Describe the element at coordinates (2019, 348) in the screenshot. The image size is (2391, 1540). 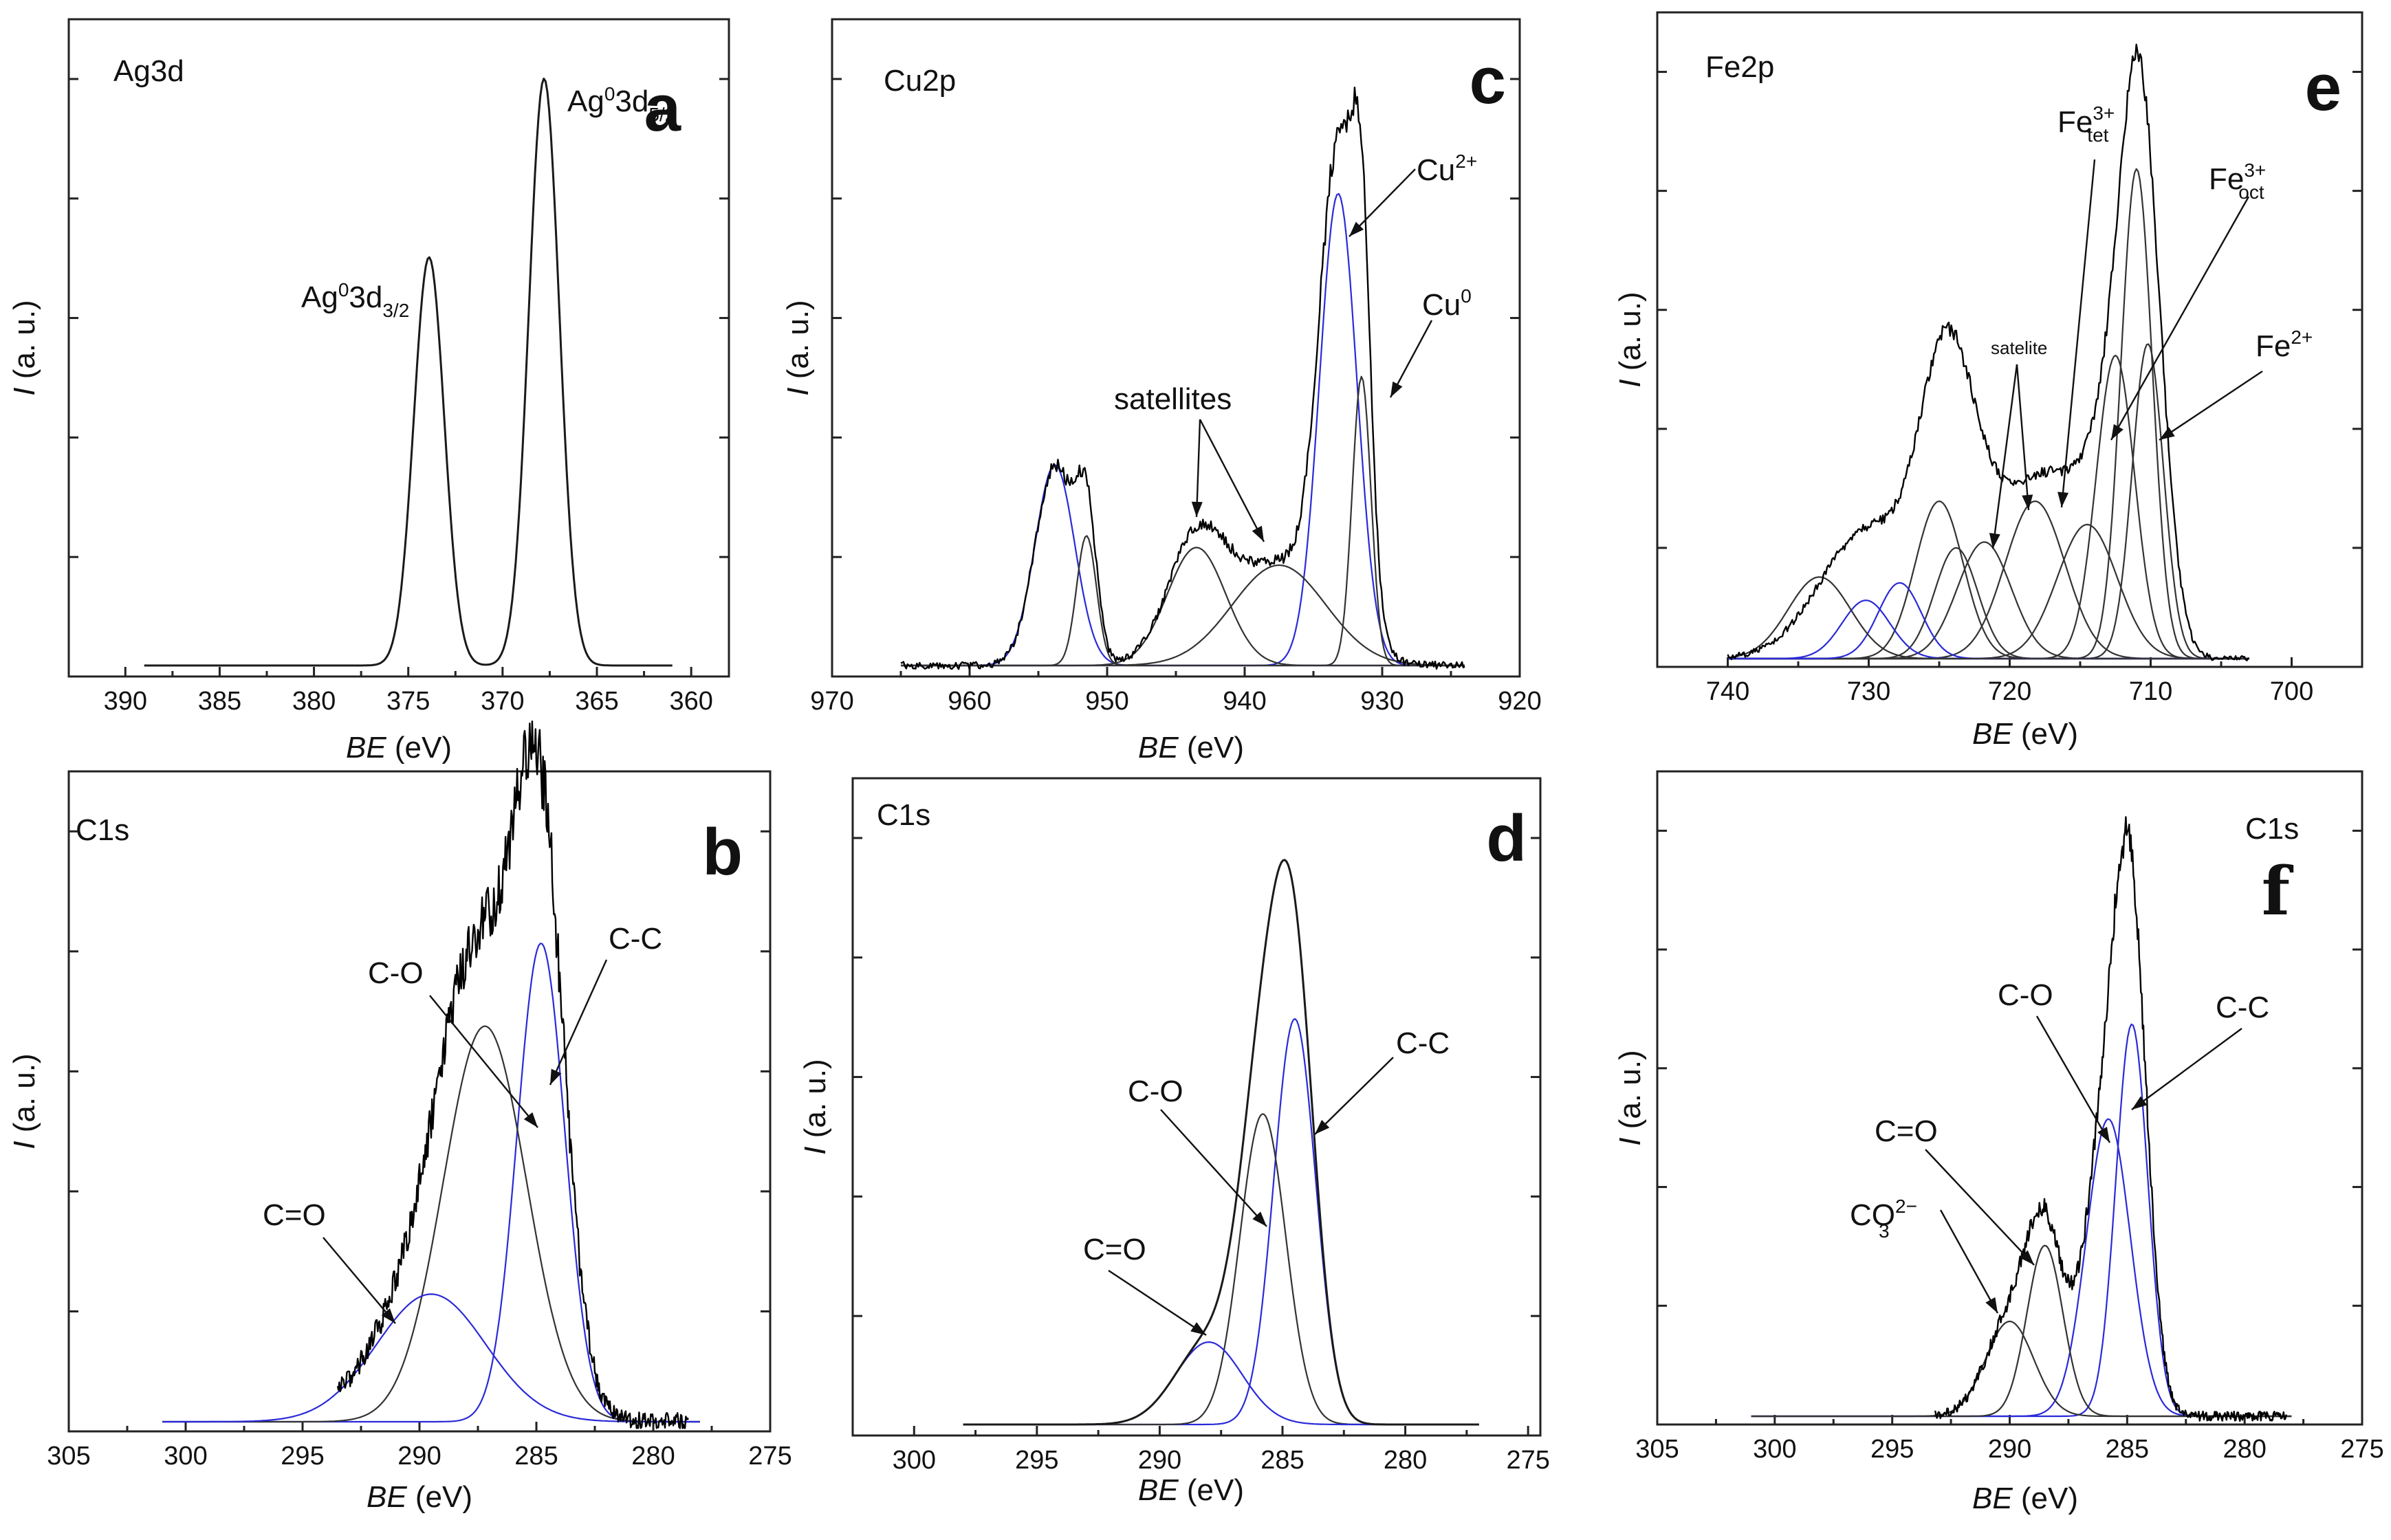
I see `peak-label-satelite: satelite` at that location.